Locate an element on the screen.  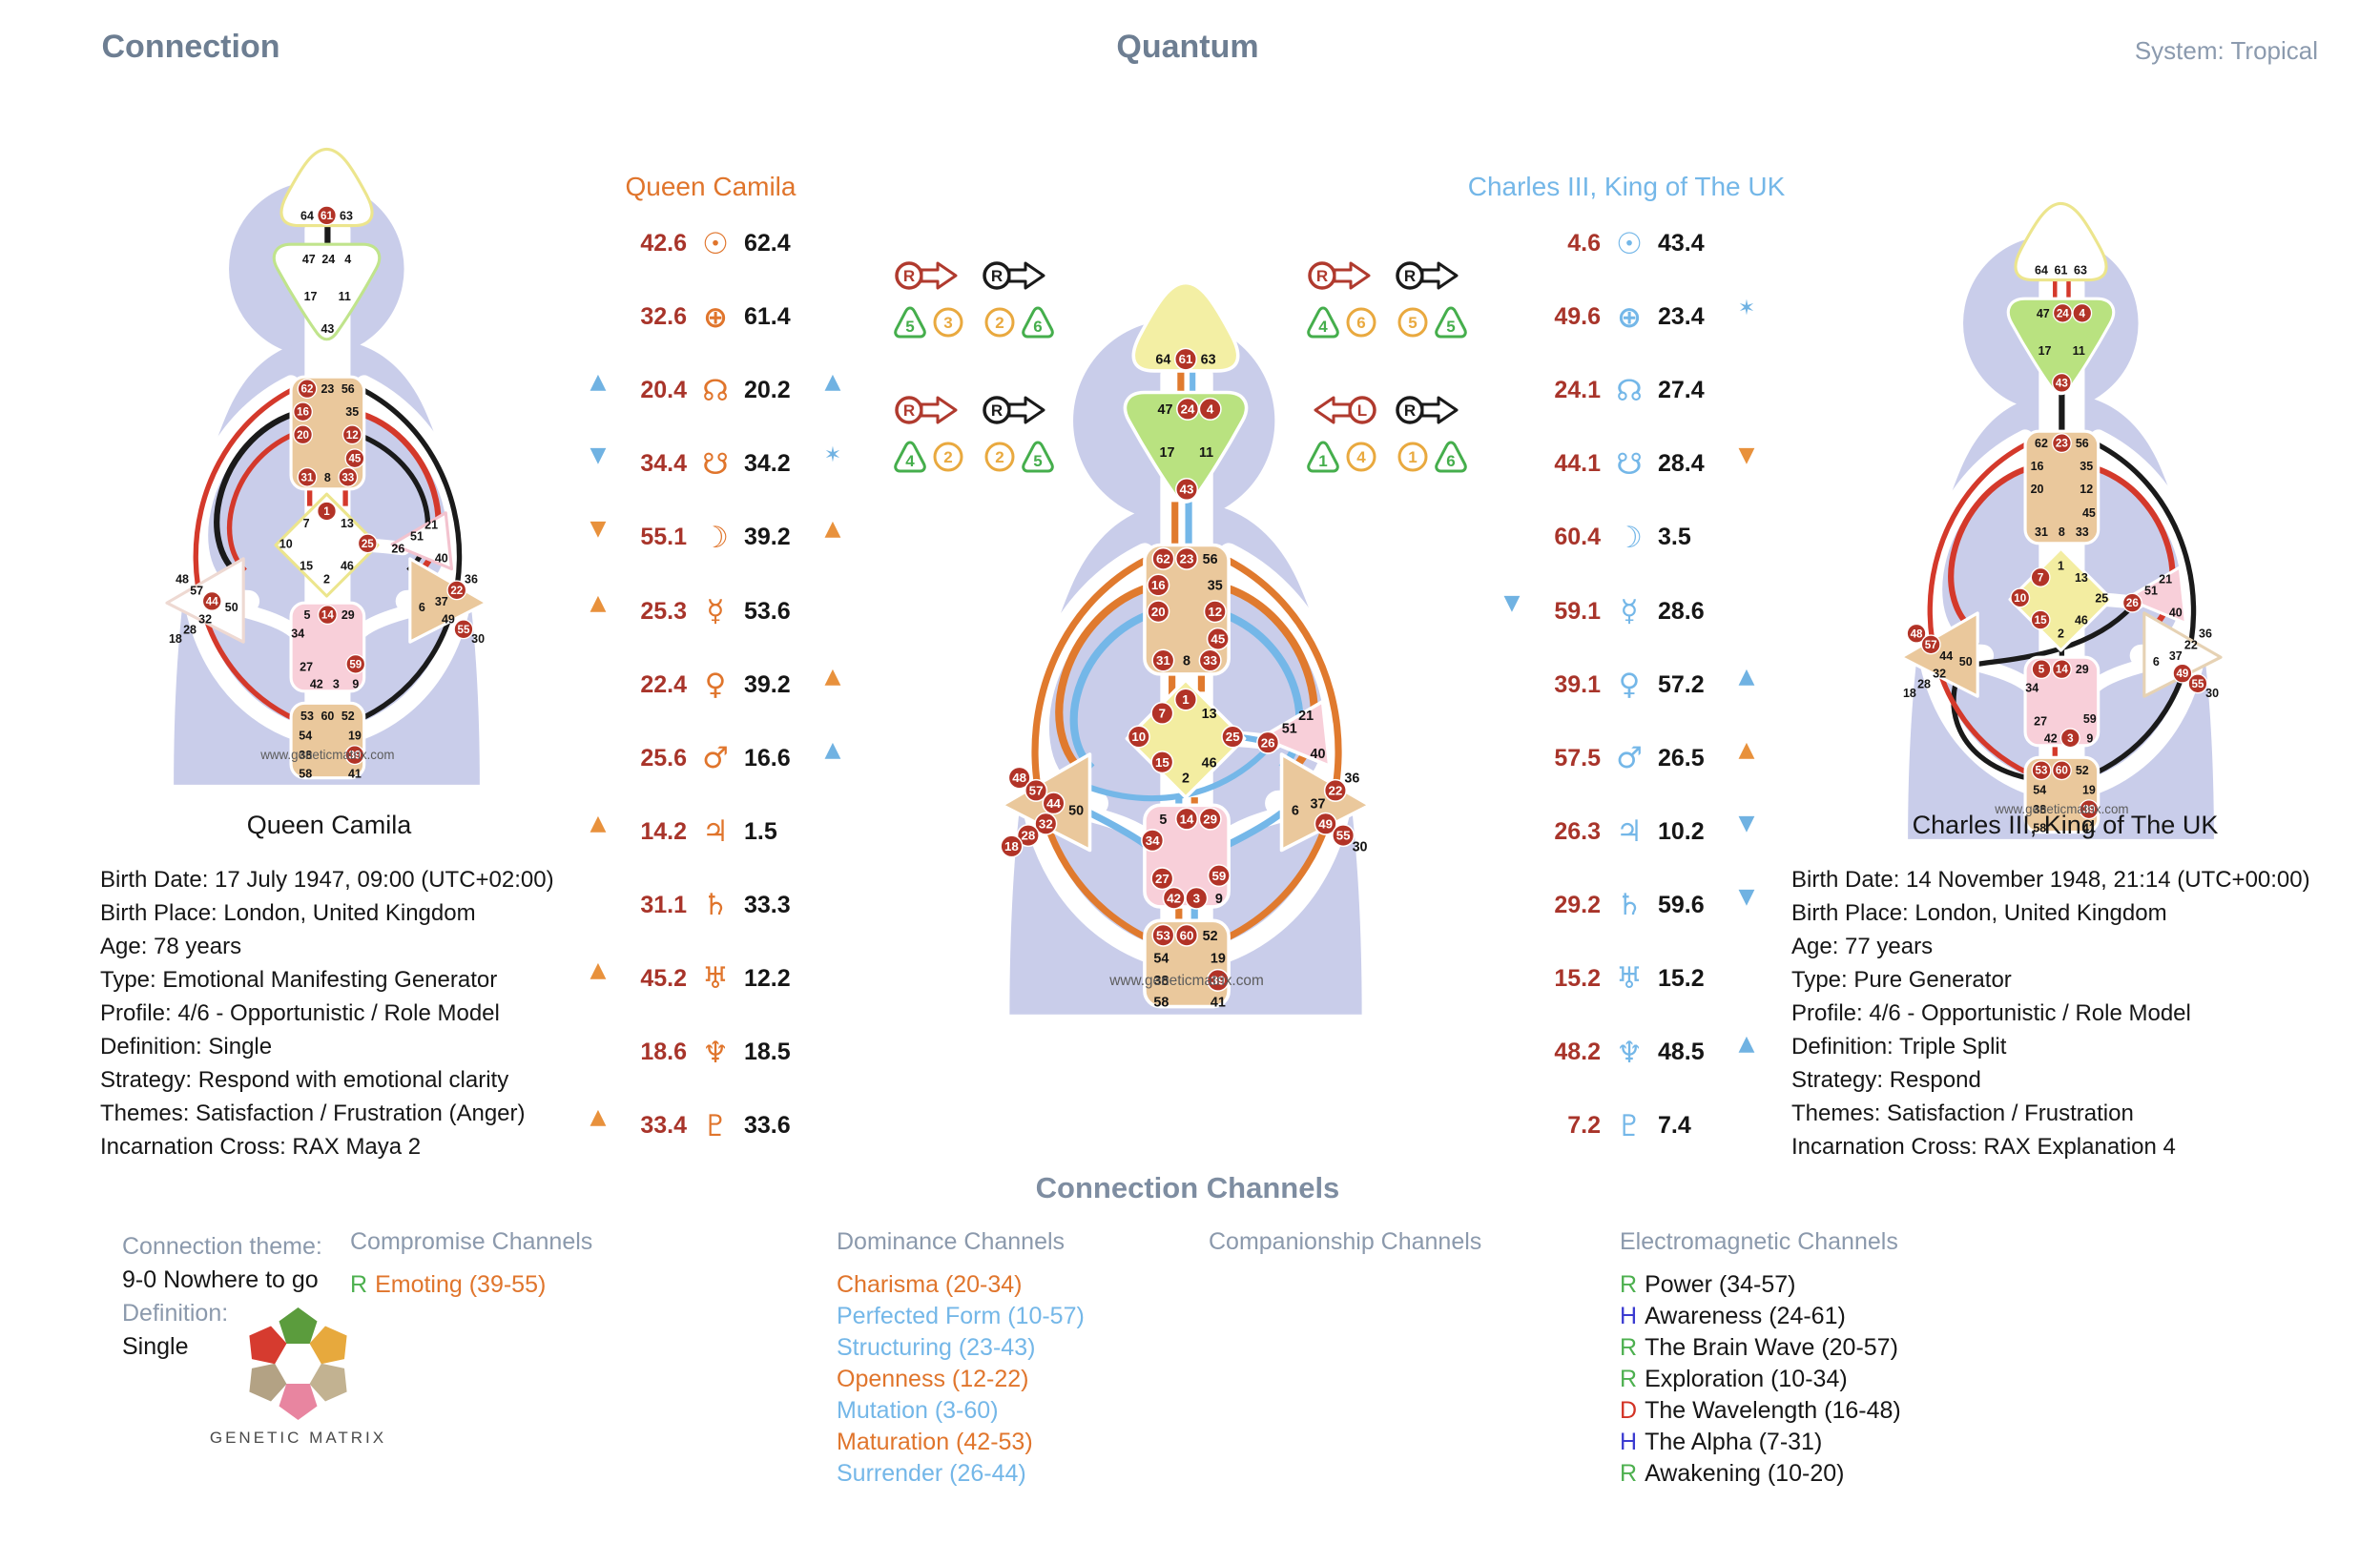
design-value: 44.1 is located at coordinates (1577, 464).